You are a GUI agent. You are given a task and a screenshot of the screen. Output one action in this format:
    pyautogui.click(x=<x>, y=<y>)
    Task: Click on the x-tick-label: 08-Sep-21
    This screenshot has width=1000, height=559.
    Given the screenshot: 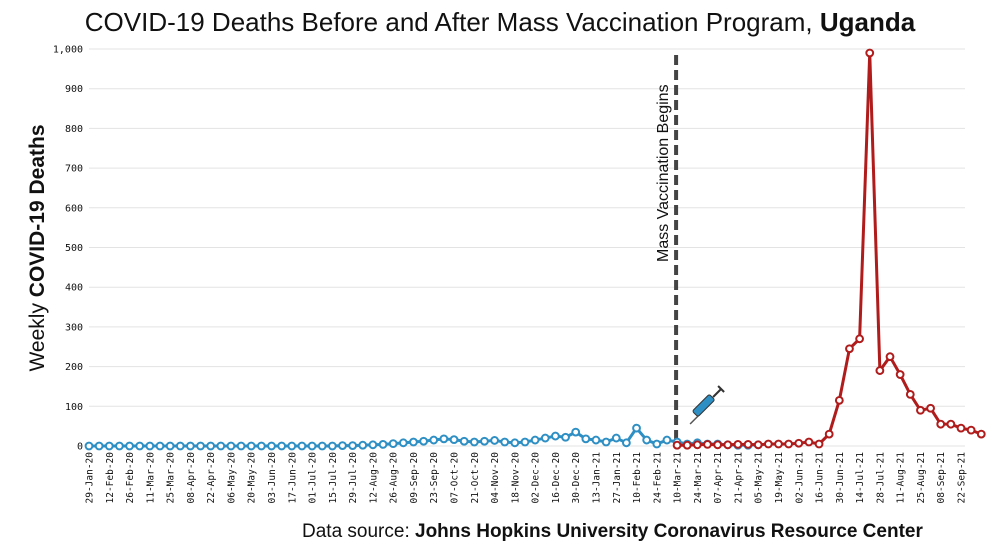 What is the action you would take?
    pyautogui.click(x=941, y=478)
    